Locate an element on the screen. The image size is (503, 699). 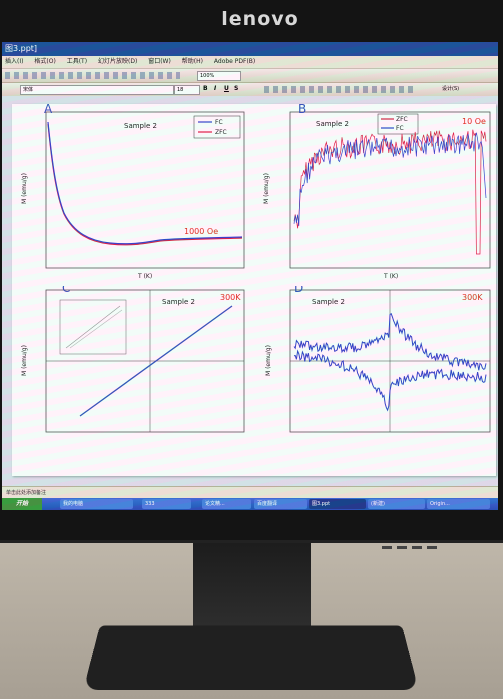
panel-b-letter: B is located at coordinates (302, 110).